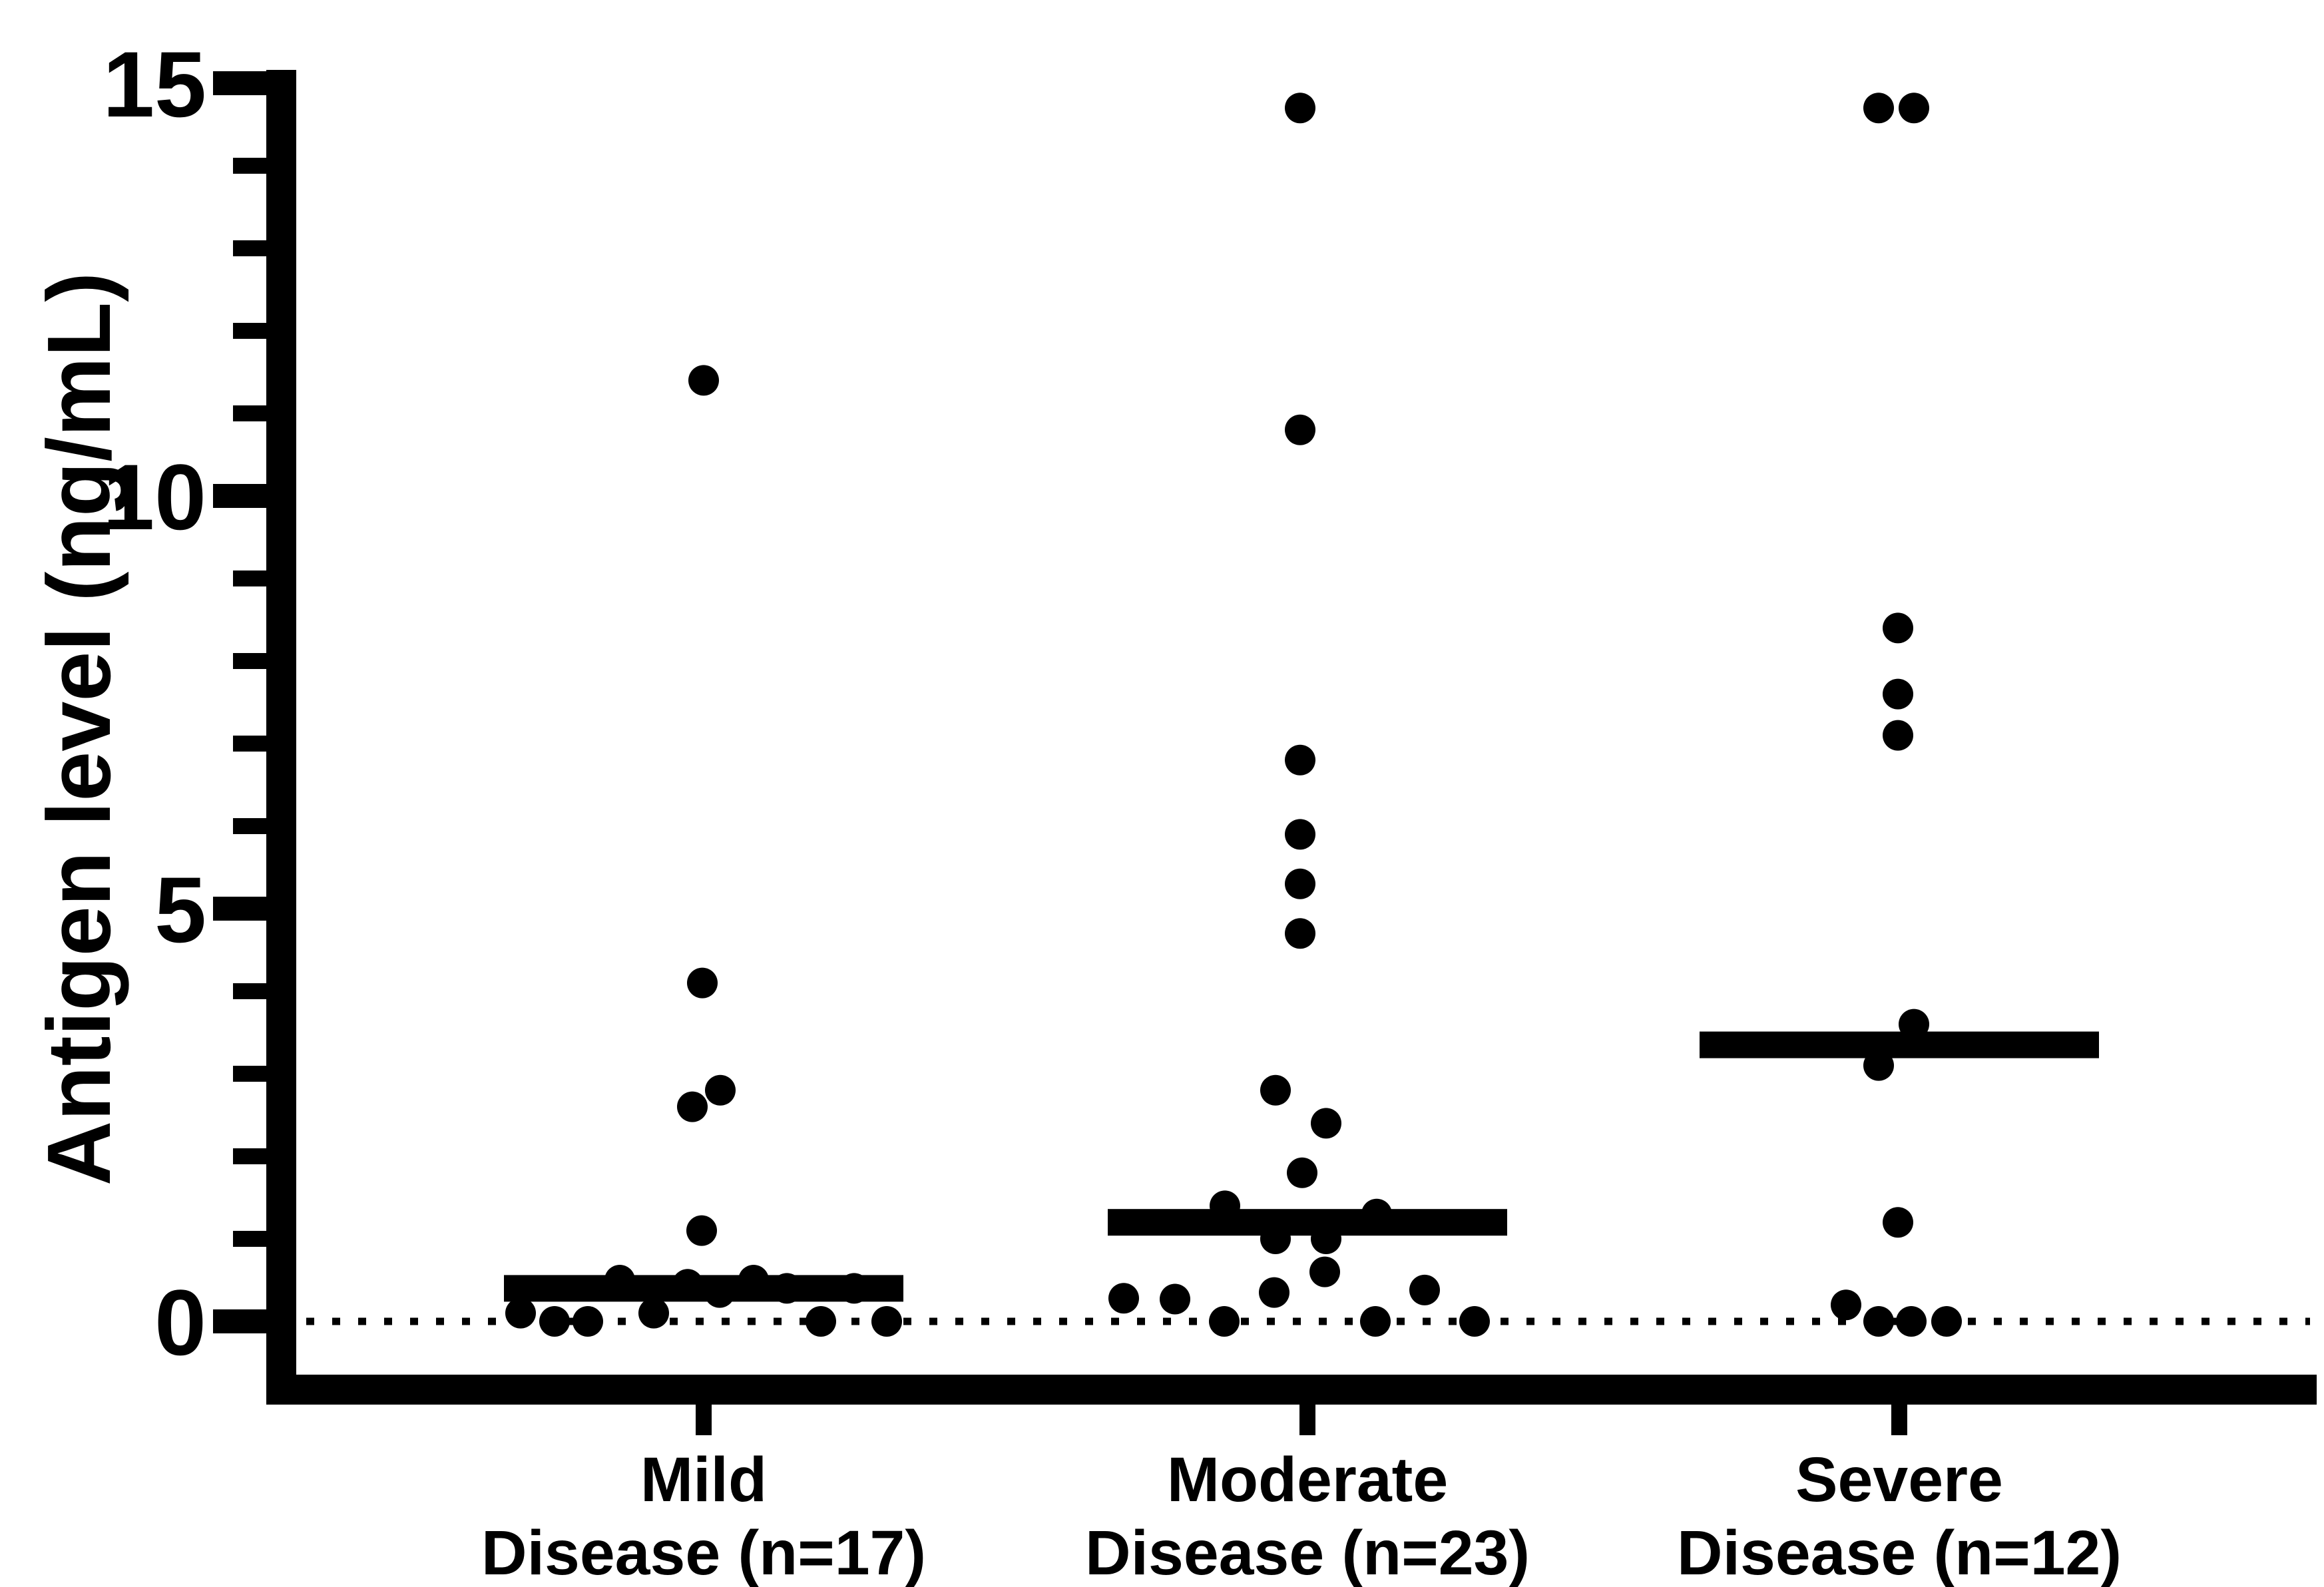  What do you see at coordinates (281, 738) in the screenshot?
I see `y-axis-line` at bounding box center [281, 738].